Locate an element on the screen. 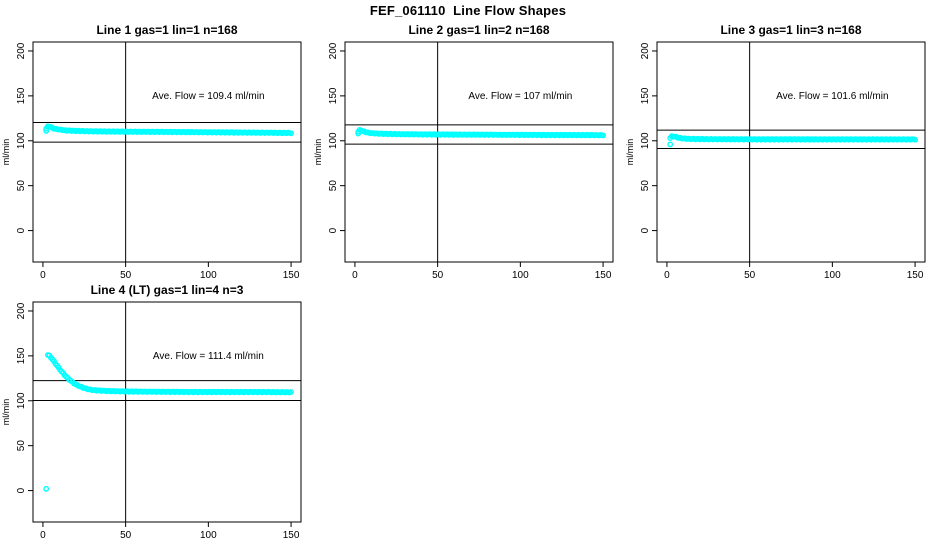  panel-title: Line 2 gas=1 lin=2 n=168 is located at coordinates (478, 30).